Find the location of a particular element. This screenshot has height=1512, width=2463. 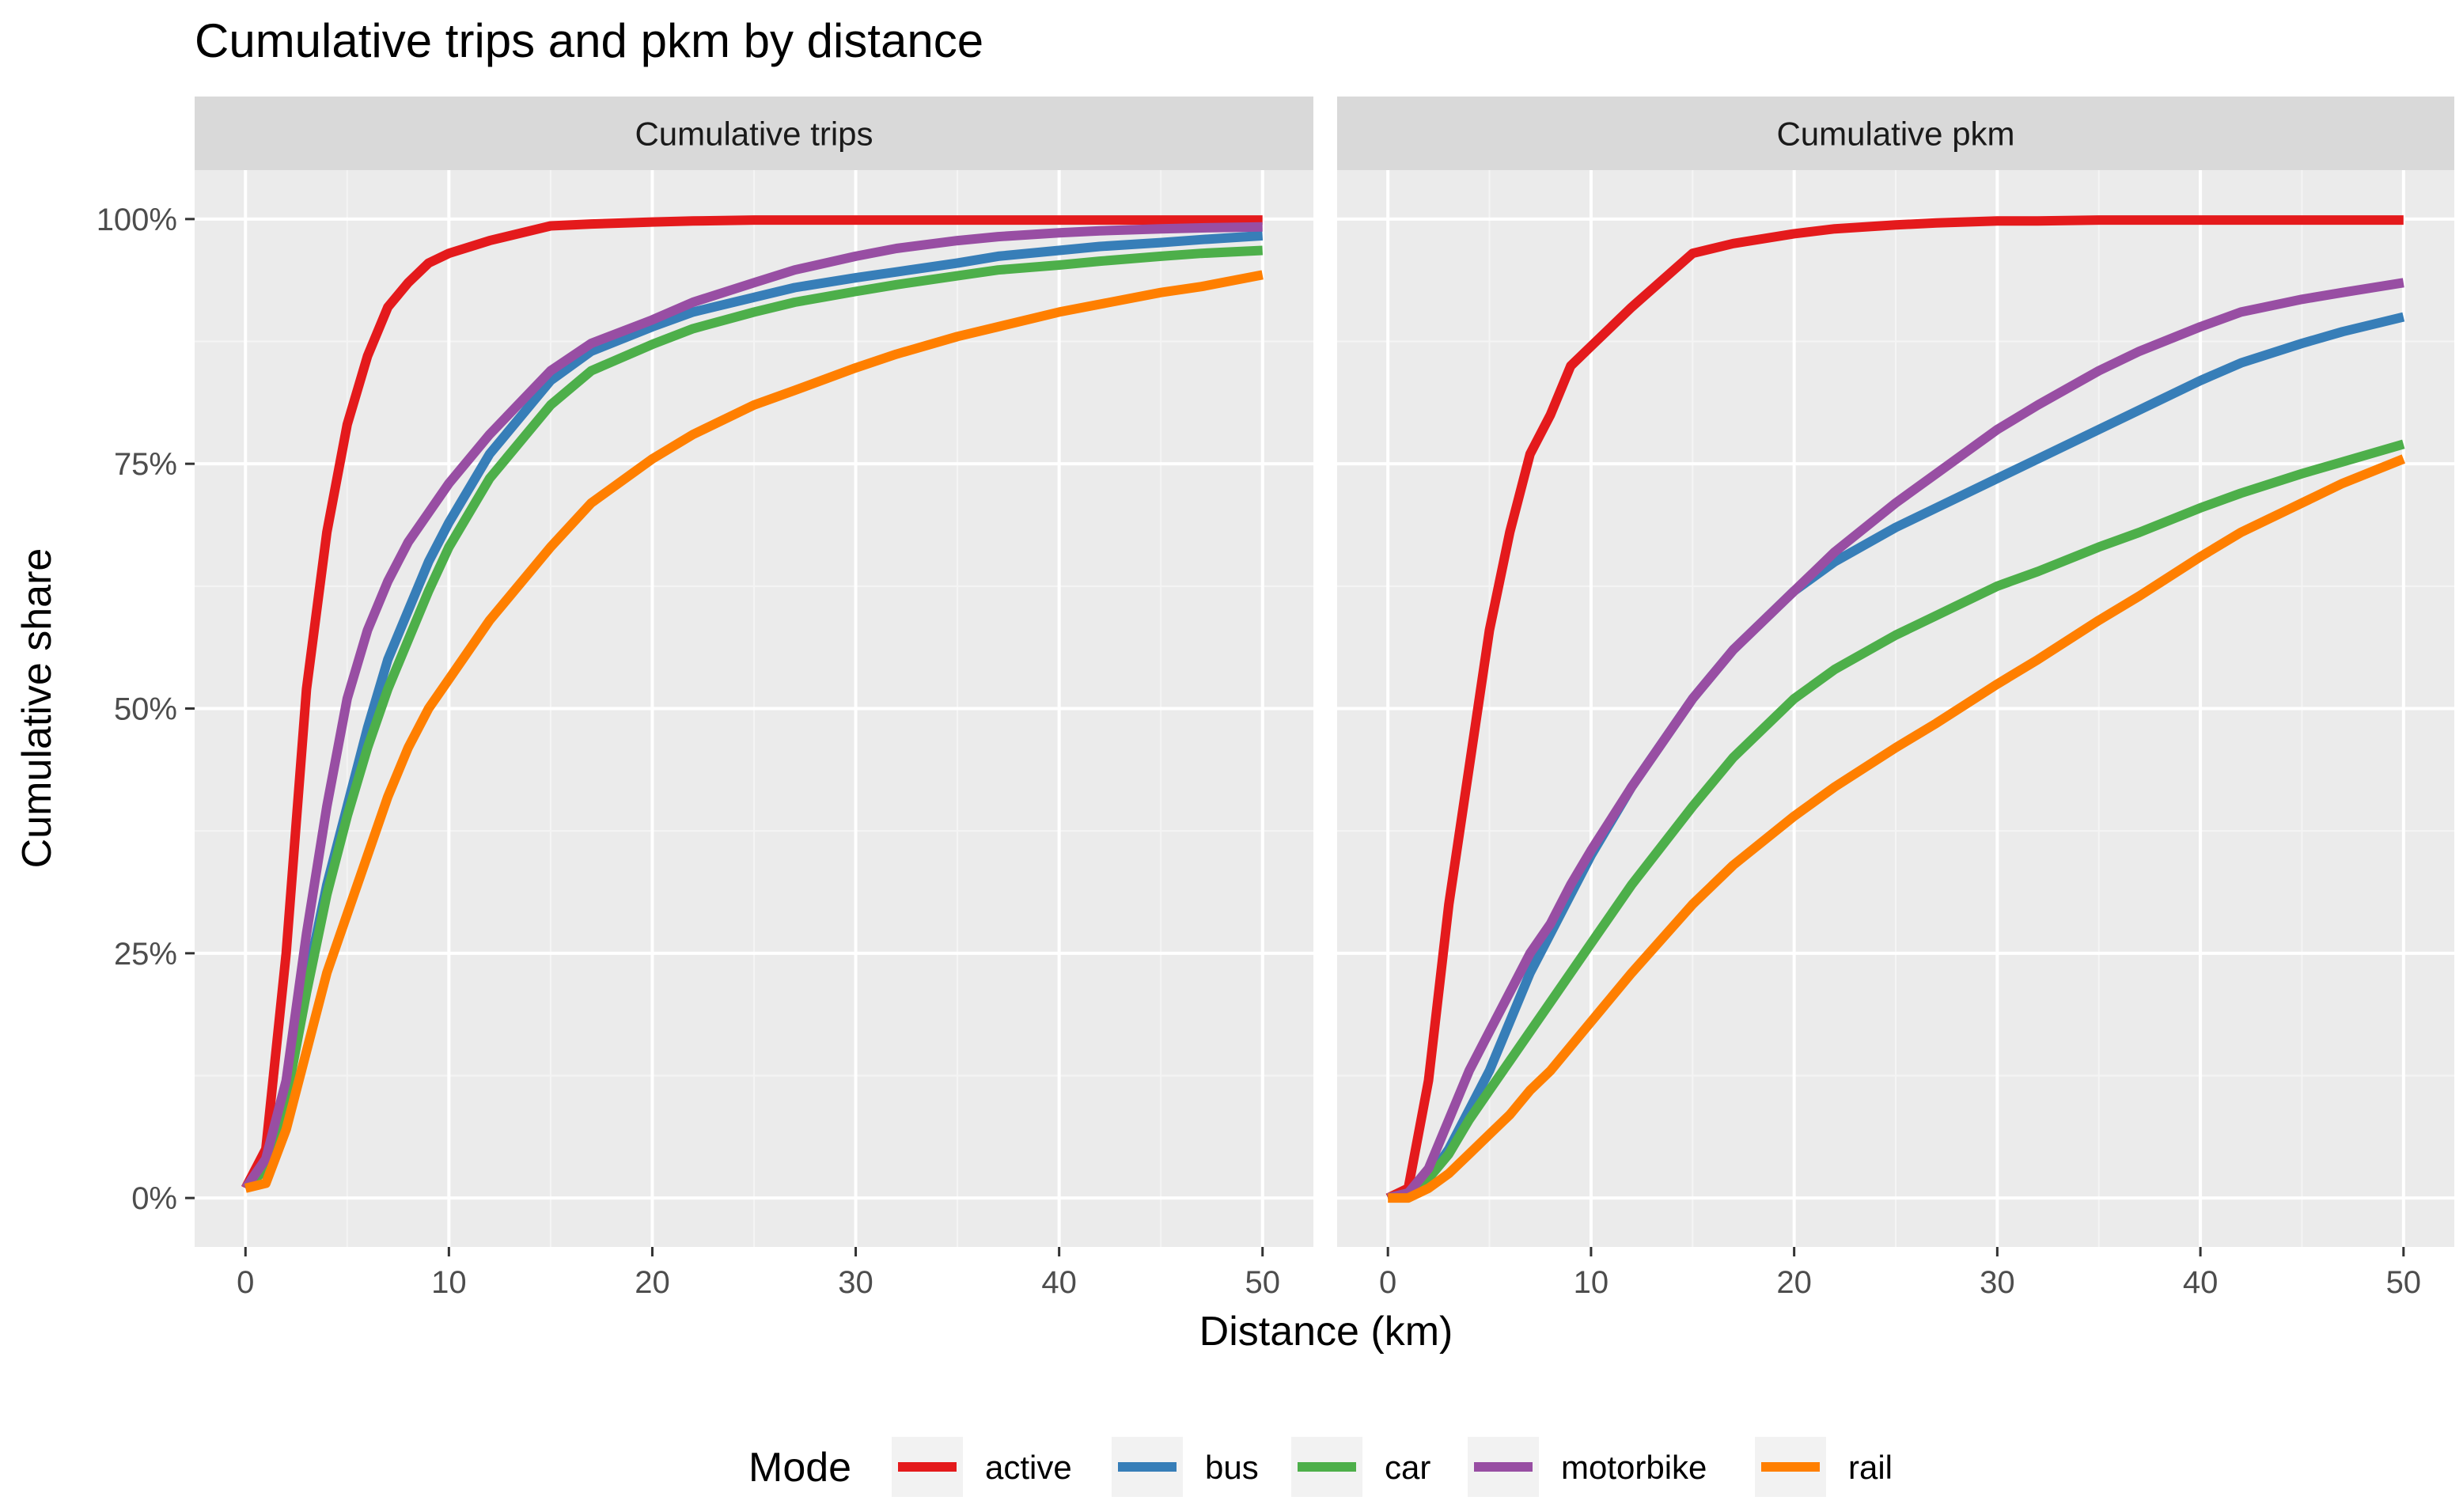

y-tick-label: 50% is located at coordinates (145, 709).